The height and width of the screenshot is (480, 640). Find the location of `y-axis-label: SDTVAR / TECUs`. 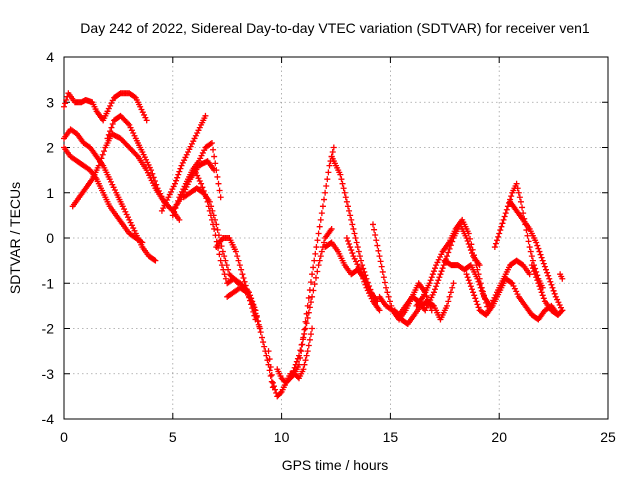

y-axis-label: SDTVAR / TECUs is located at coordinates (15, 238).